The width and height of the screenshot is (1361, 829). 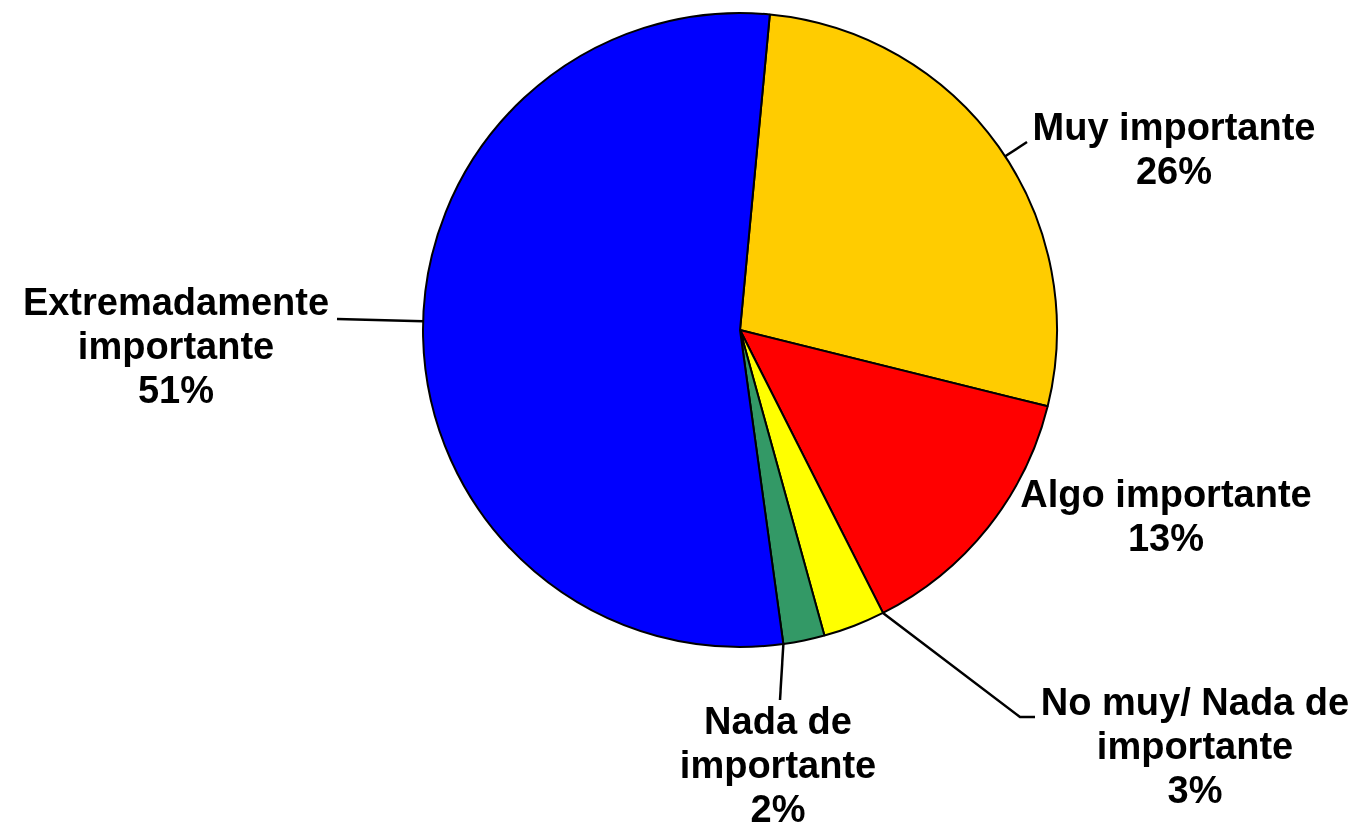 What do you see at coordinates (176, 390) in the screenshot?
I see `data-label: 51%` at bounding box center [176, 390].